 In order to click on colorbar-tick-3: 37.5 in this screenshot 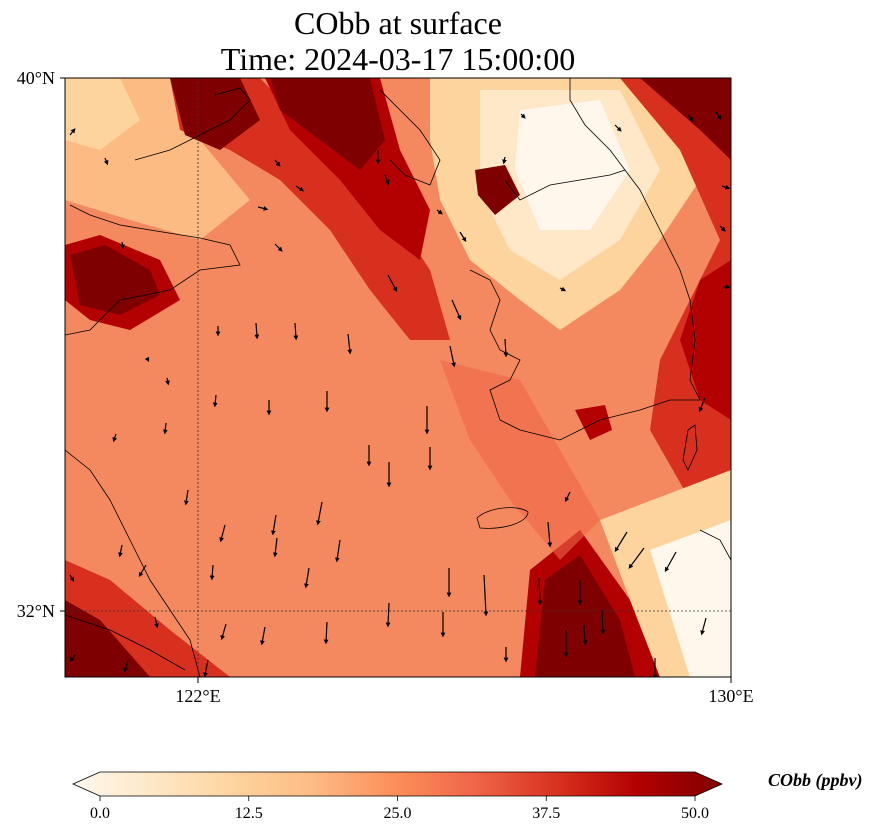, I will do `click(546, 813)`.